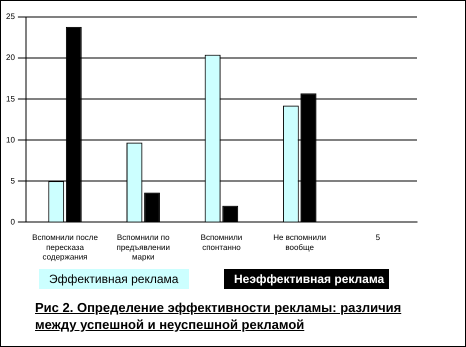 Image resolution: width=466 pixels, height=347 pixels. What do you see at coordinates (65, 247) in the screenshot?
I see `x-tick-label: Вспомнили после пересказа содержания` at bounding box center [65, 247].